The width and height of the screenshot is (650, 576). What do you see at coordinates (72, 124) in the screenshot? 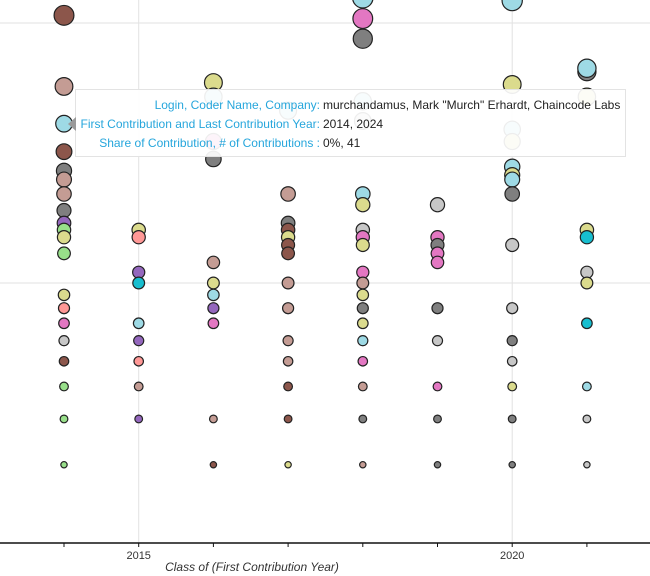
I see `tooltip-arrow` at bounding box center [72, 124].